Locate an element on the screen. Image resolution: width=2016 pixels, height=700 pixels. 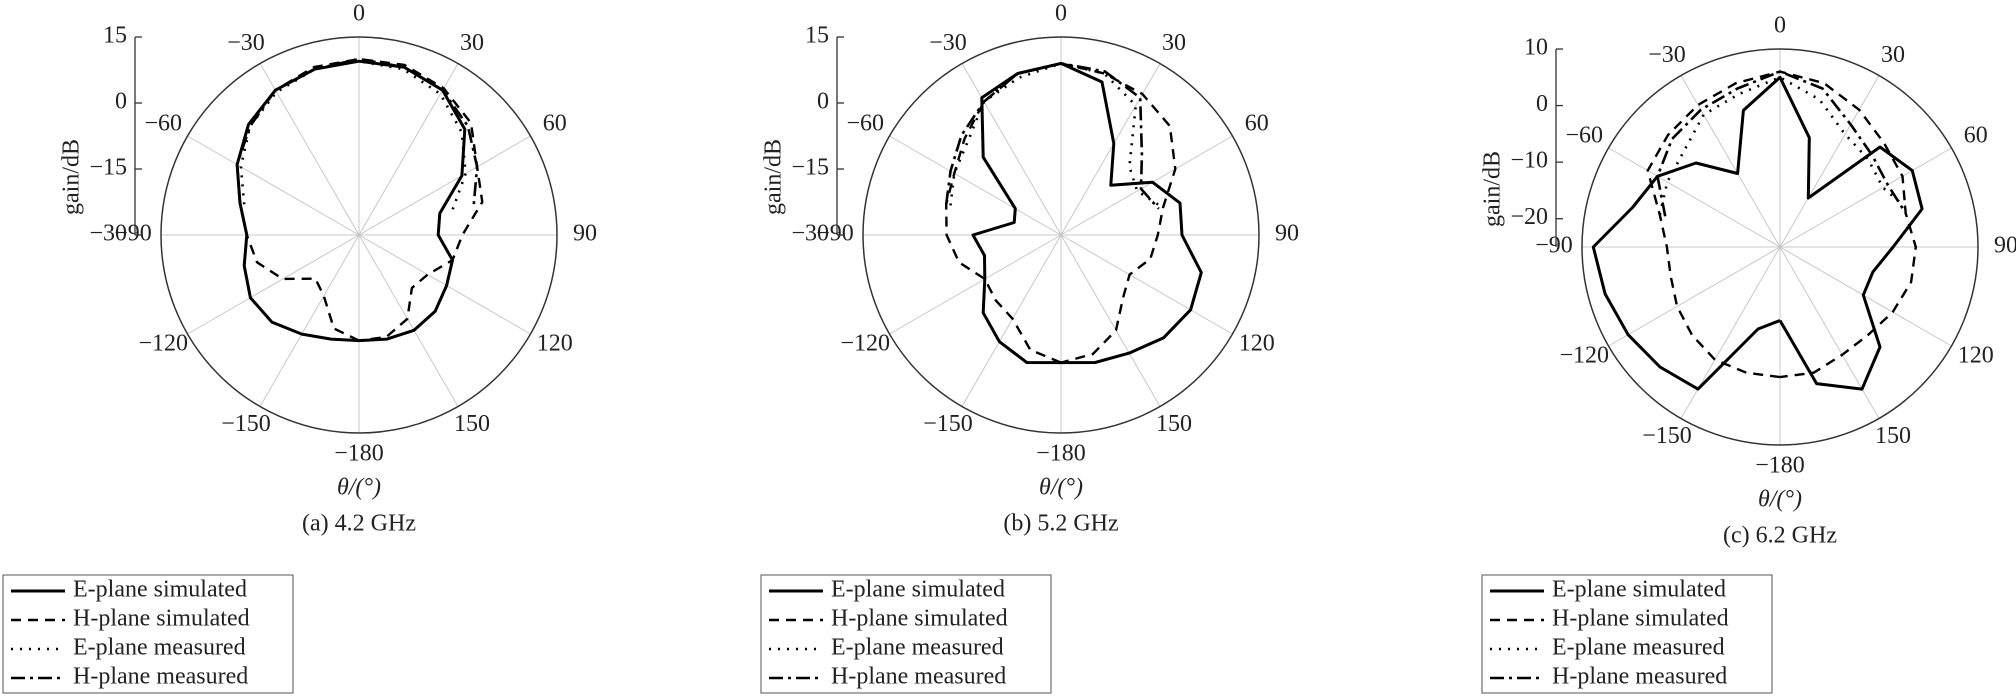
polar-frame is located at coordinates (1061, 235).